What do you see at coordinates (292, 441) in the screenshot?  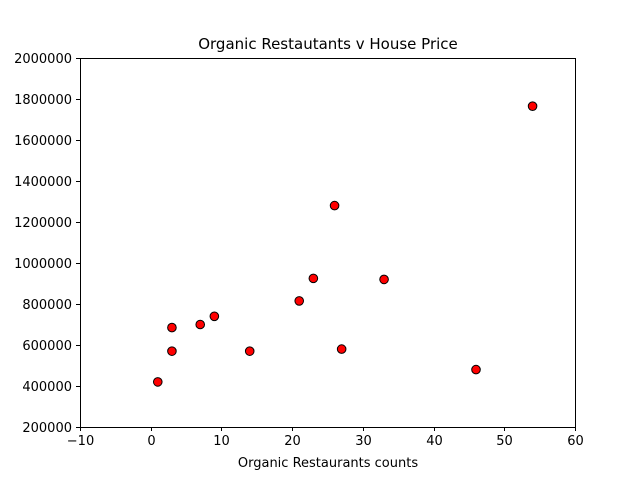 I see `x-tick-label: 20` at bounding box center [292, 441].